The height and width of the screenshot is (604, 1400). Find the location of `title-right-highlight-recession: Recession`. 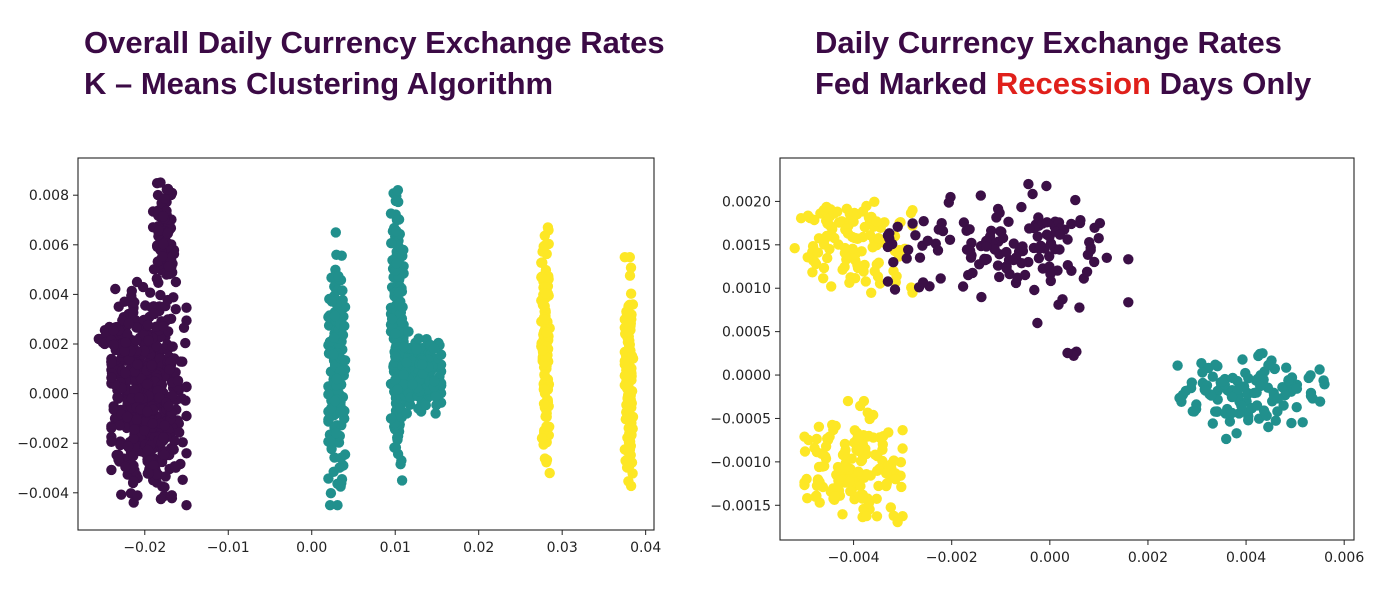

title-right-highlight-recession: Recession is located at coordinates (1073, 83).